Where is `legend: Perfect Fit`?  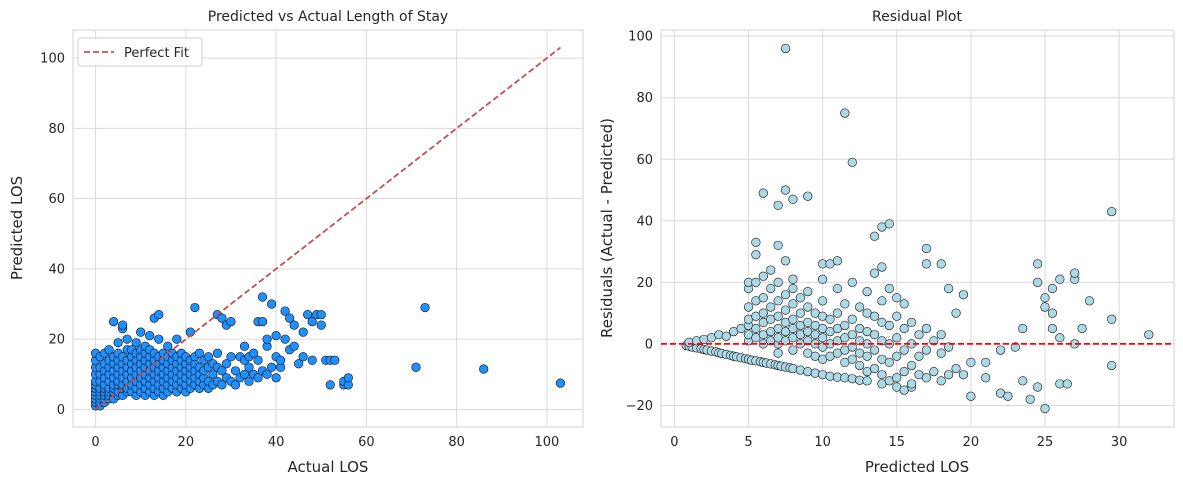 legend: Perfect Fit is located at coordinates (140, 52).